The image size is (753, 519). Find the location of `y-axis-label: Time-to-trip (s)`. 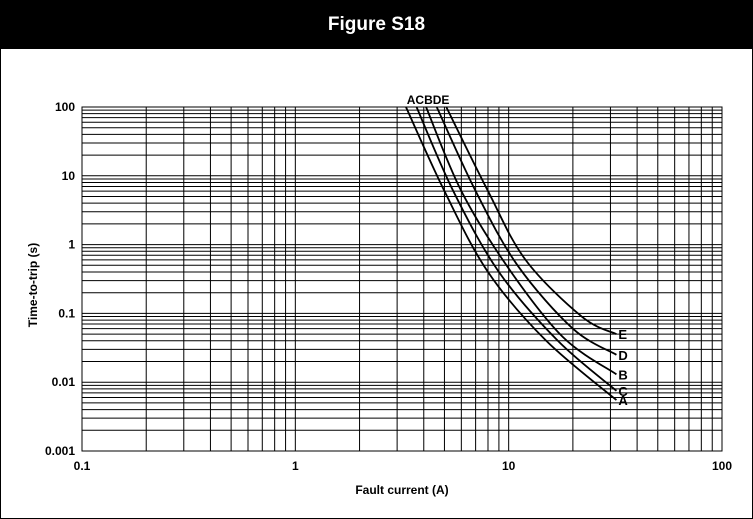

y-axis-label: Time-to-trip (s) is located at coordinates (33, 285).